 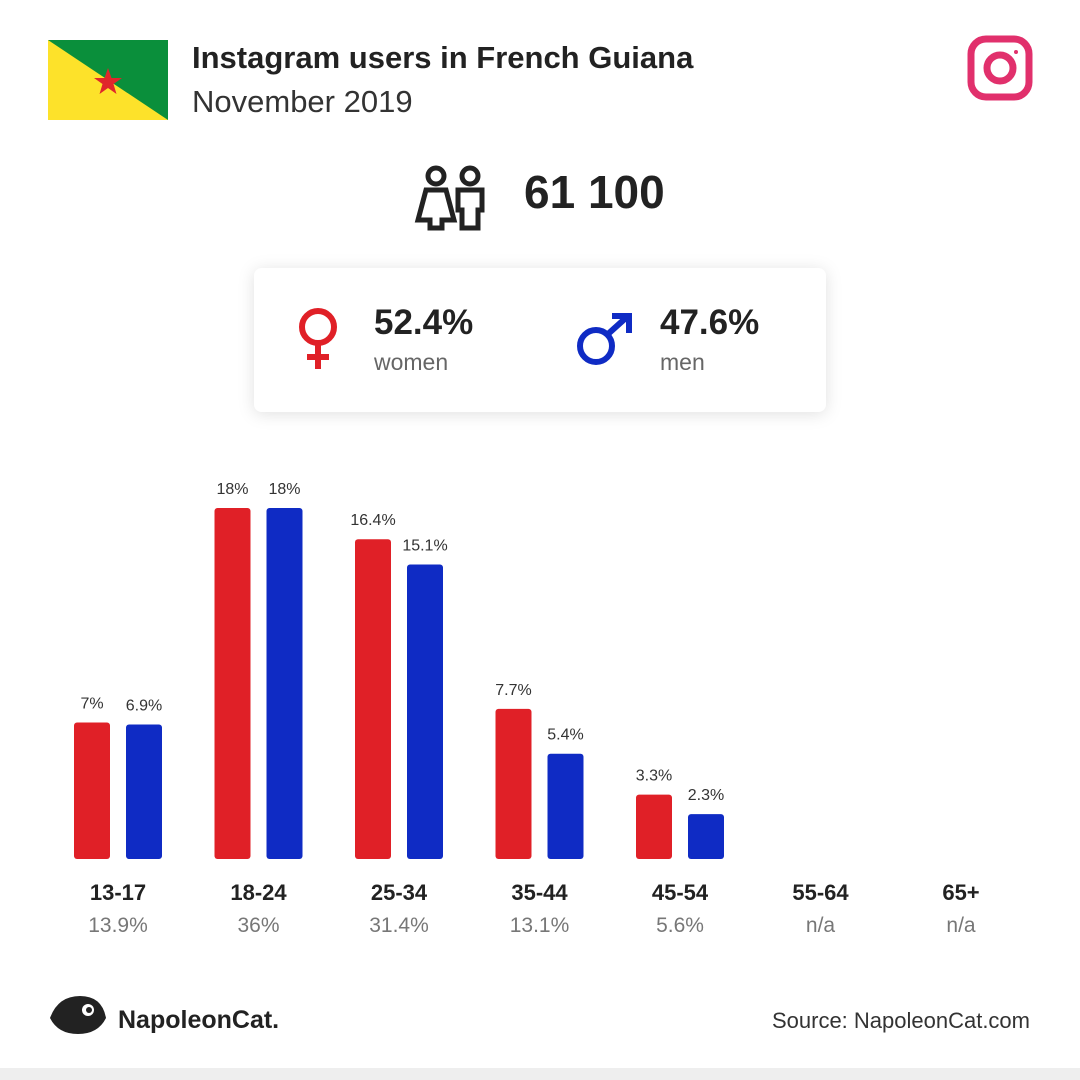 What do you see at coordinates (144, 705) in the screenshot?
I see `value-label: 6.9%` at bounding box center [144, 705].